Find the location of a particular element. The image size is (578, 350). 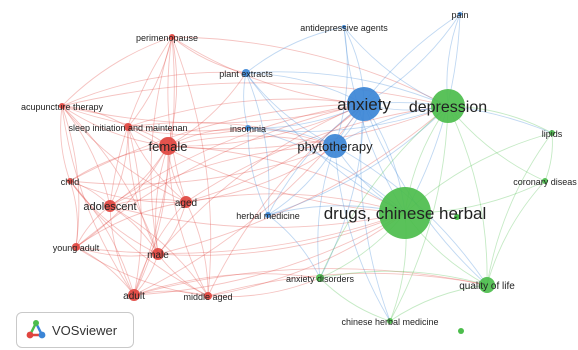

link-insomnia-herbal-medicine is located at coordinates (258, 171).